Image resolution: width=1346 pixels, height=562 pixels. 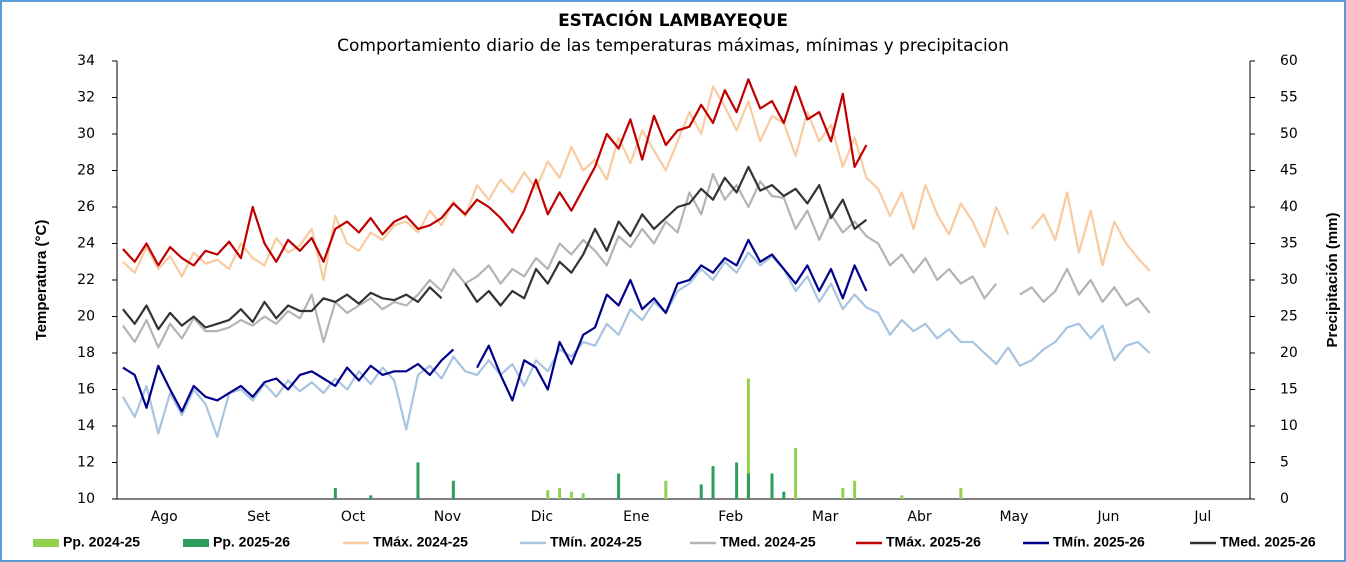 I want to click on y2-axis-title: Precipitación (mm), so click(x=1332, y=279).